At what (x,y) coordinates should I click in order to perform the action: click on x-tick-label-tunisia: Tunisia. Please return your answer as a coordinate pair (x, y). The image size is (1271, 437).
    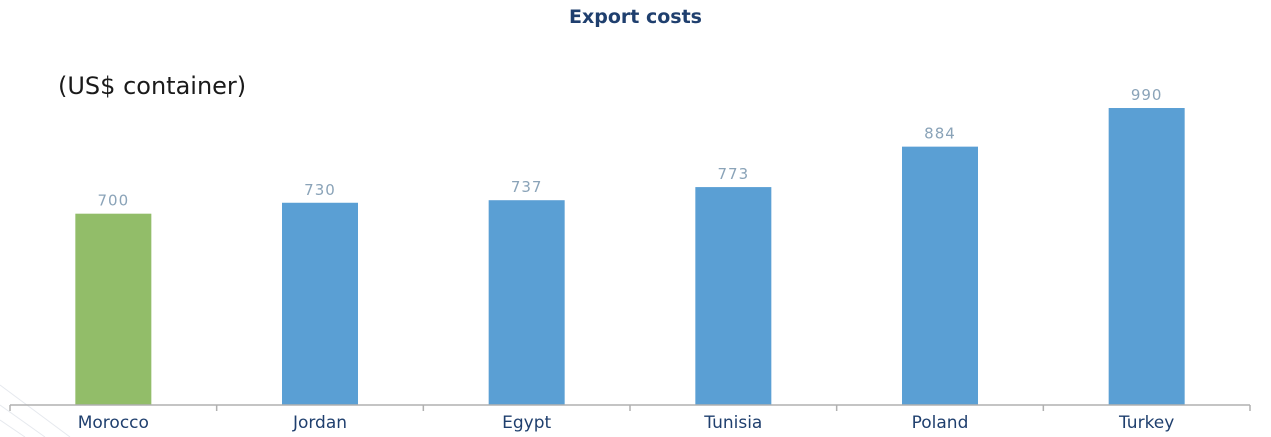
    Looking at the image, I should click on (732, 423).